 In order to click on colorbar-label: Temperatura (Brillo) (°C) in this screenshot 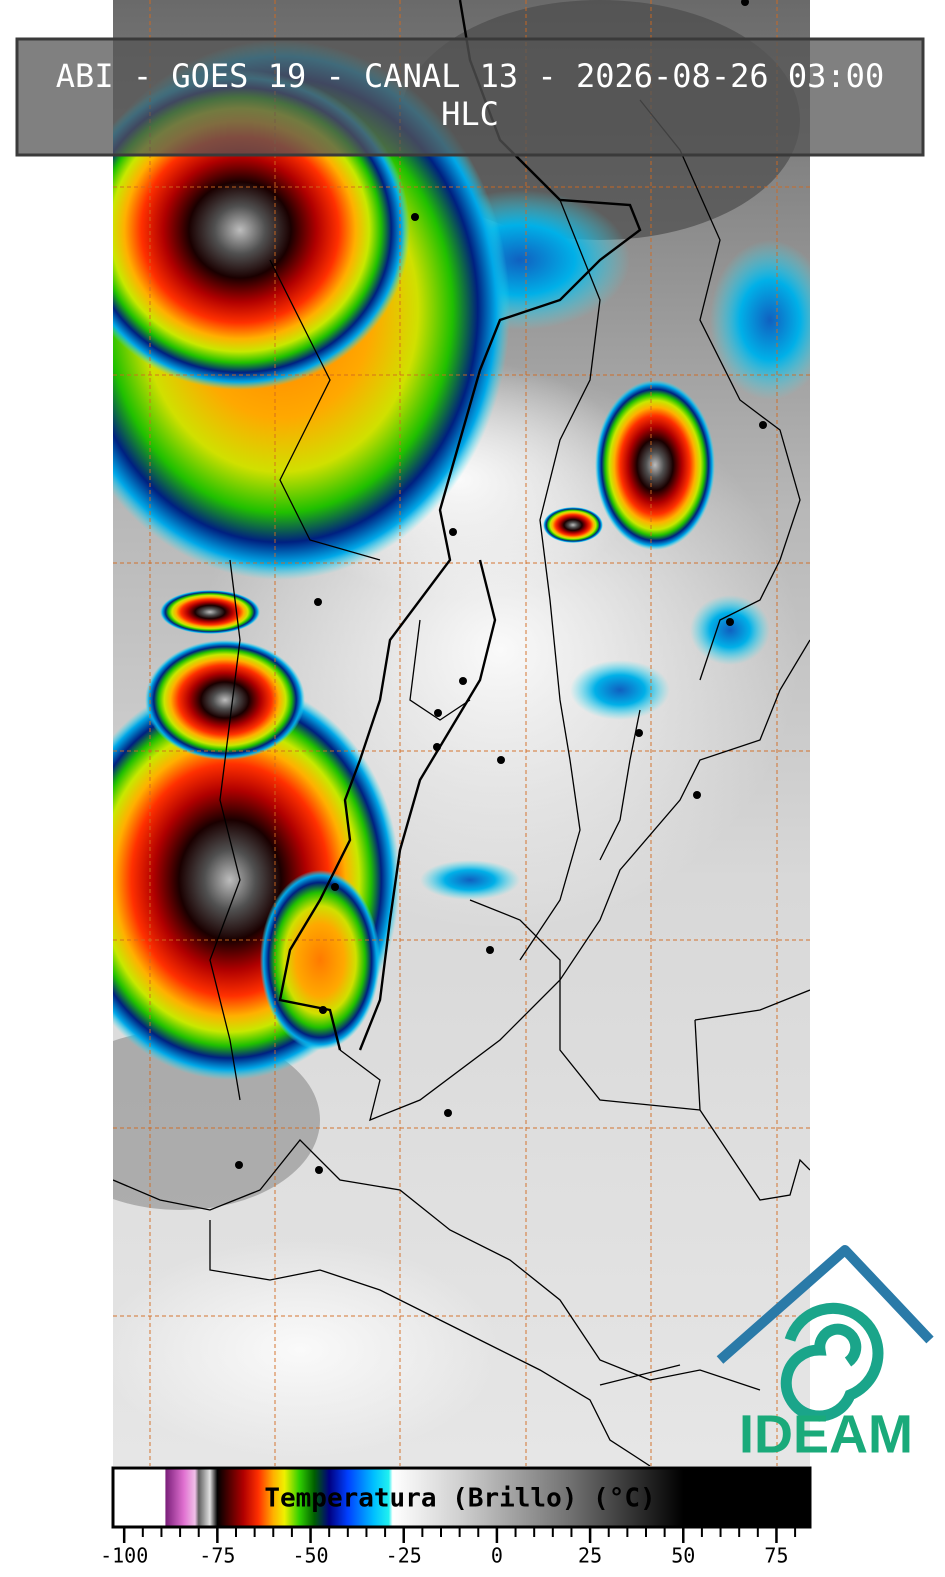, I will do `click(459, 1499)`.